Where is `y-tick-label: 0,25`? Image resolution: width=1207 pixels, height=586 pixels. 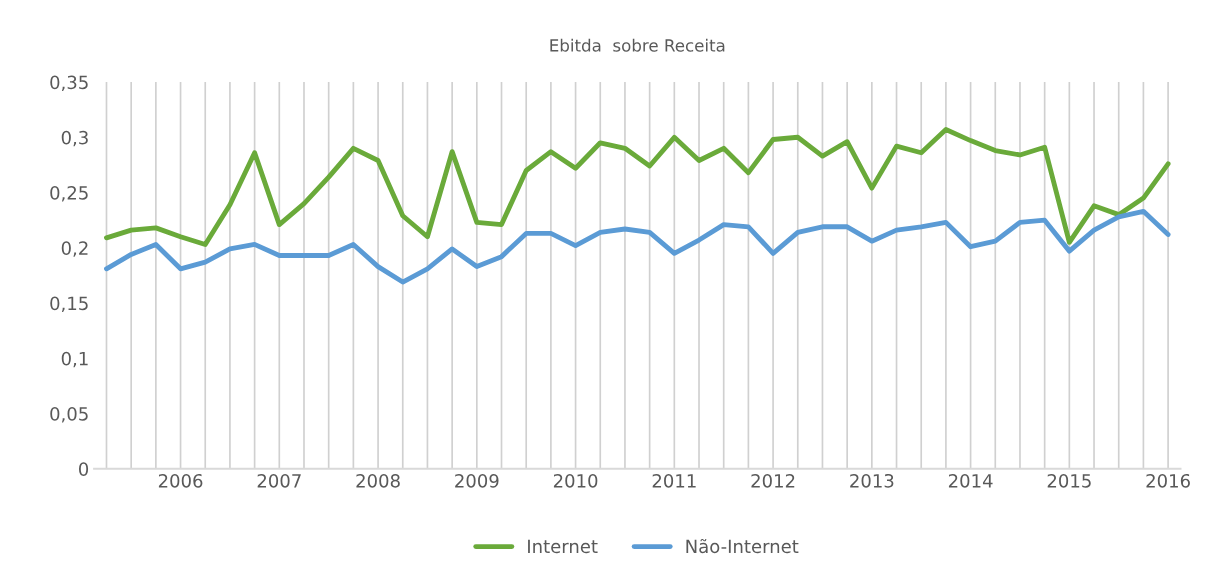 y-tick-label: 0,25 is located at coordinates (69, 194).